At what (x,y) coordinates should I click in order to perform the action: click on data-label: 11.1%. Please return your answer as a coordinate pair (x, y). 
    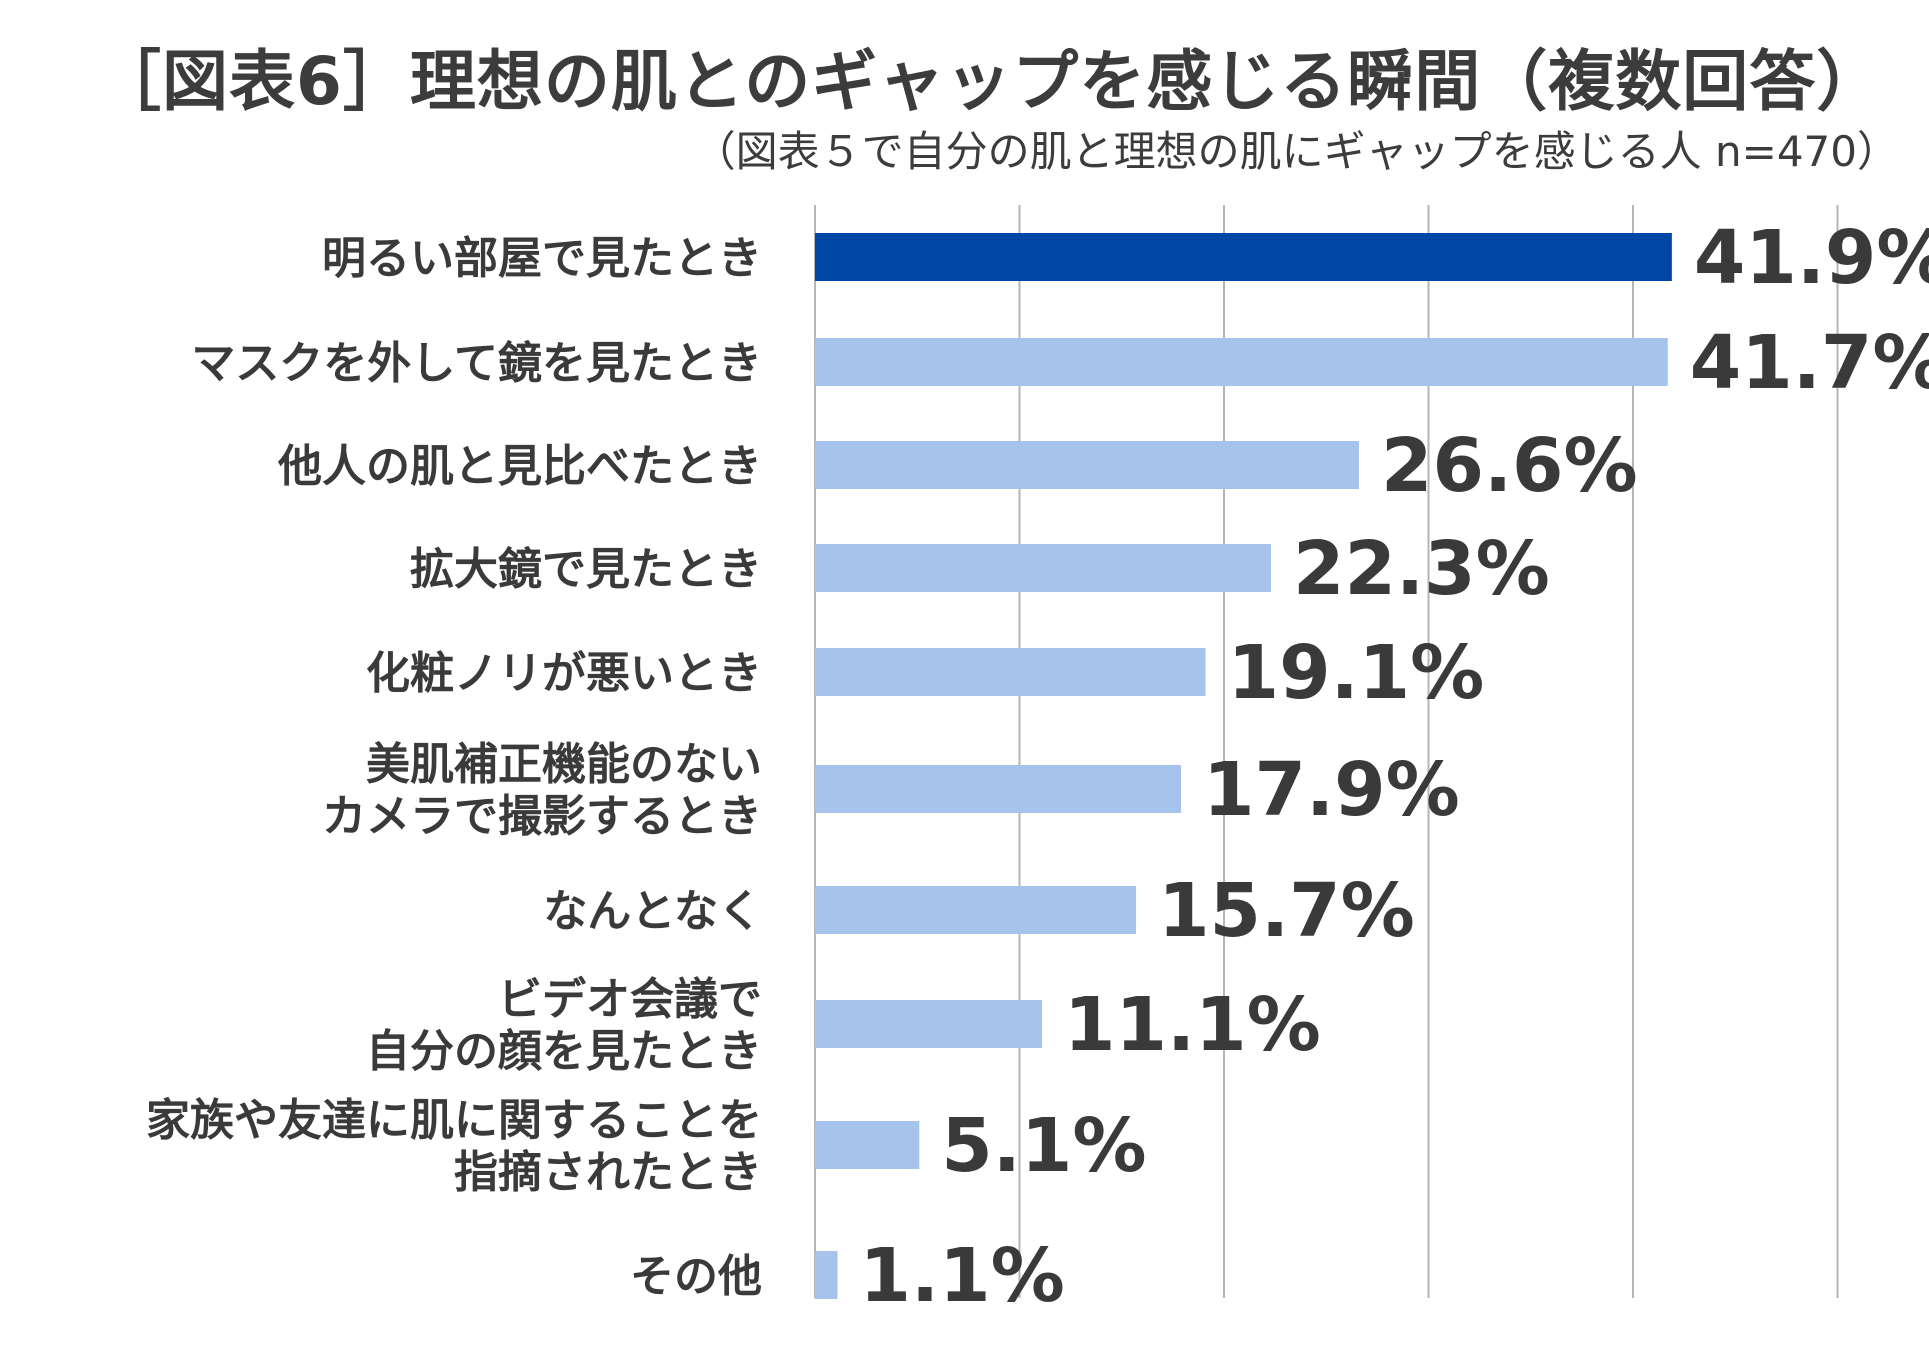
    Looking at the image, I should click on (1192, 1025).